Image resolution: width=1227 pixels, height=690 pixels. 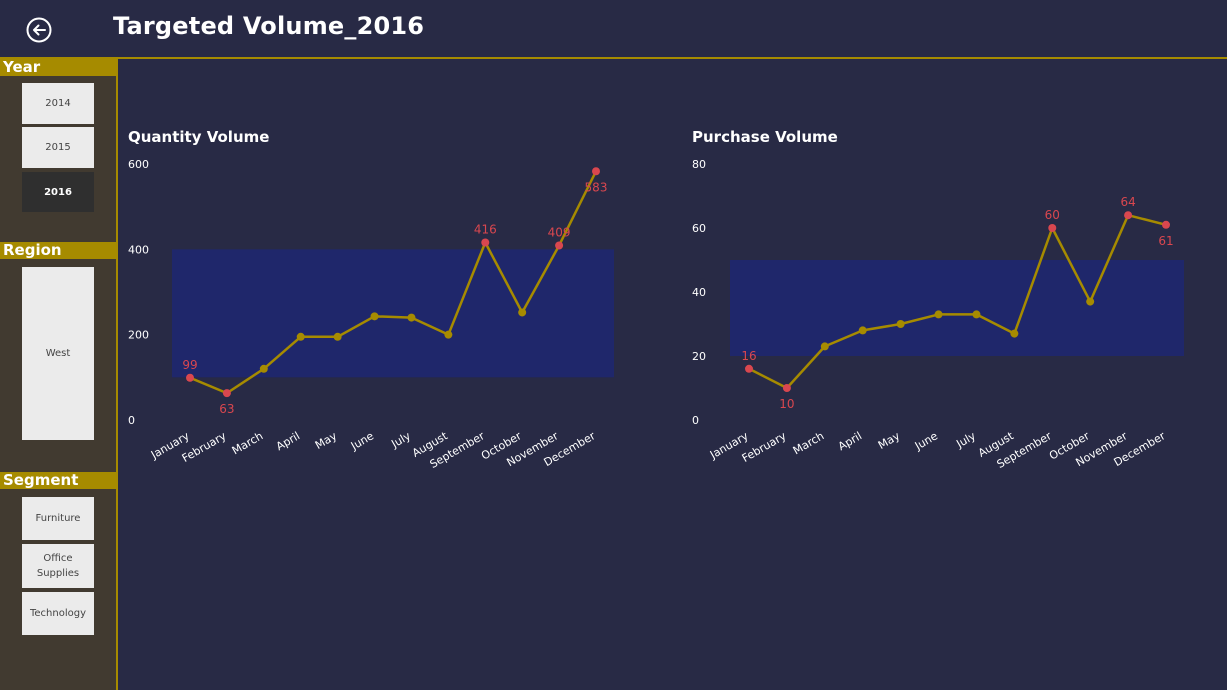 I want to click on year-2015-button: 2015, so click(x=58, y=147).